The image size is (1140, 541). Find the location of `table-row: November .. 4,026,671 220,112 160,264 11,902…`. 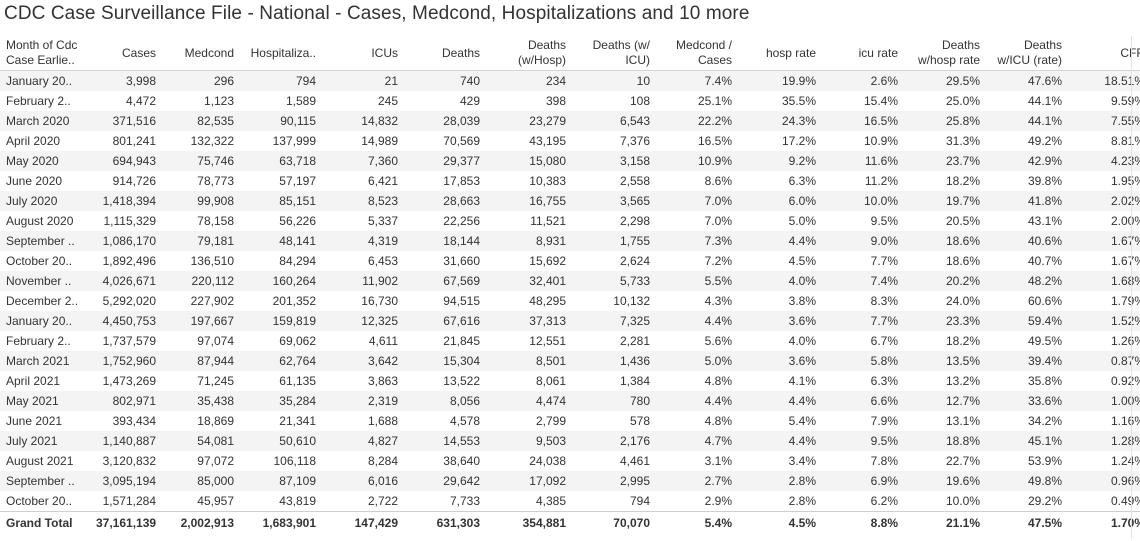

table-row: November .. 4,026,671 220,112 160,264 11,902… is located at coordinates (570, 281).